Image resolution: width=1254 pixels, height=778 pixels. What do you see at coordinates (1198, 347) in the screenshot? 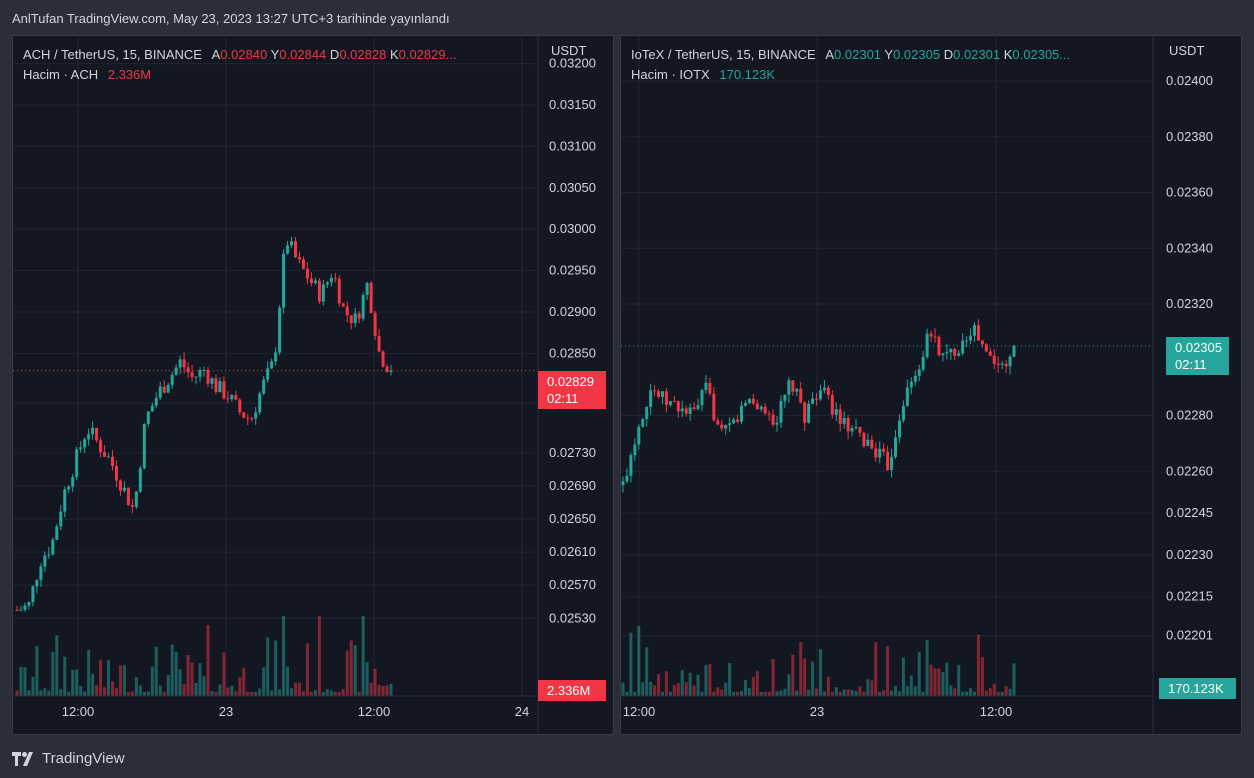
I see `last-price-value: 0.02305` at bounding box center [1198, 347].